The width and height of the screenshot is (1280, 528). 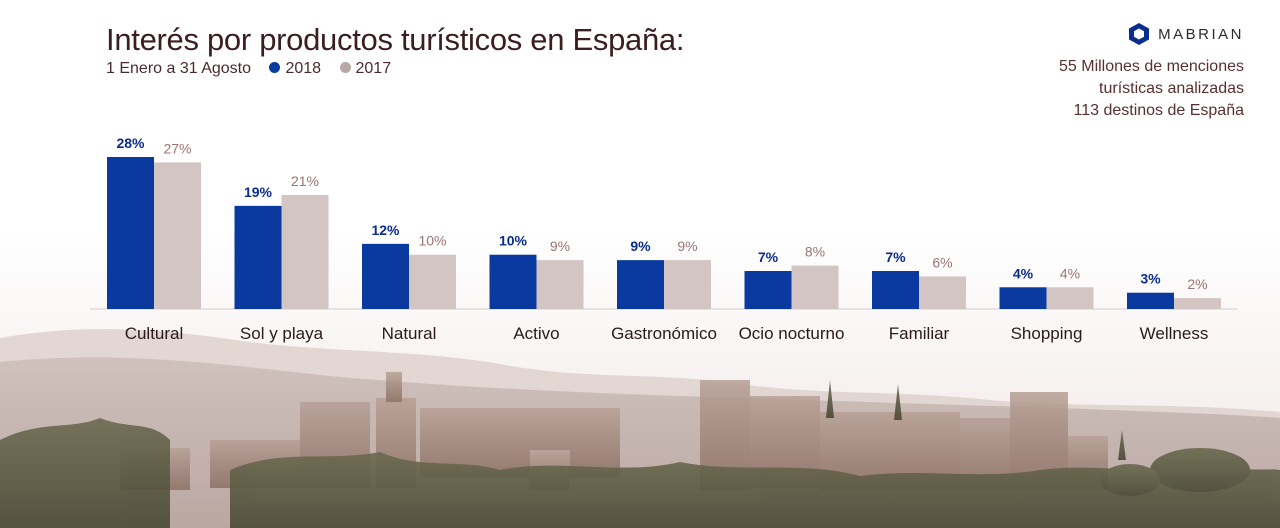 I want to click on data-label-2018-shopping: 4%, so click(x=1023, y=273).